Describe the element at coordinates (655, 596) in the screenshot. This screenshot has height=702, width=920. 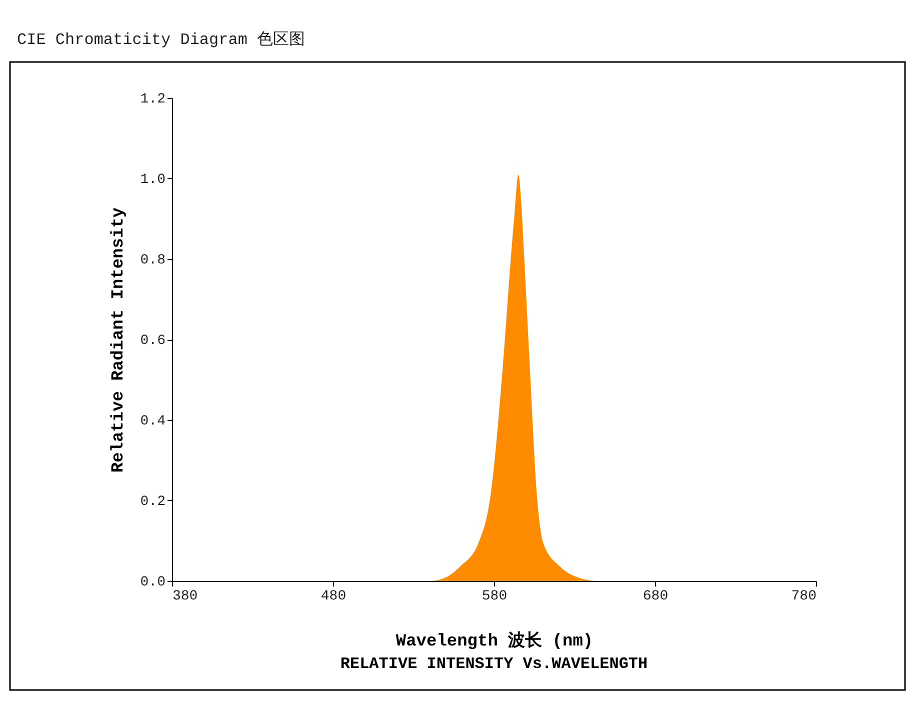
I see `x-tick-label: 680` at that location.